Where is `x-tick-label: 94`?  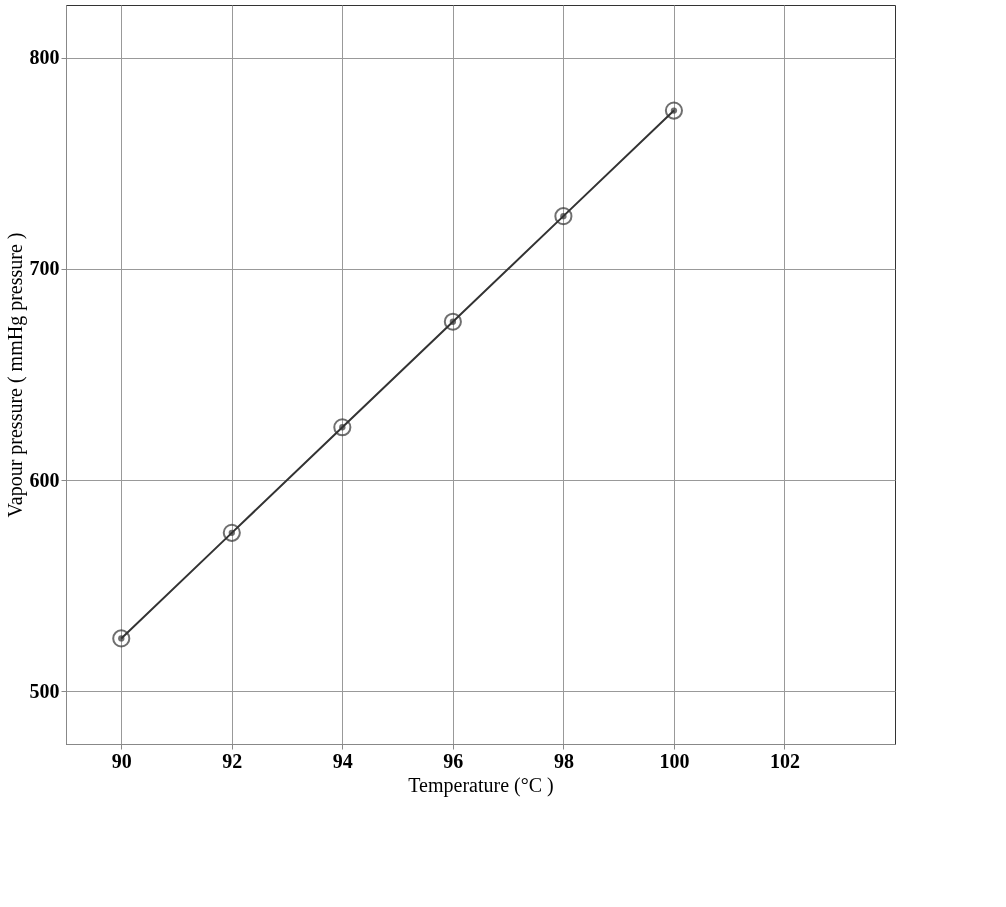 x-tick-label: 94 is located at coordinates (342, 760).